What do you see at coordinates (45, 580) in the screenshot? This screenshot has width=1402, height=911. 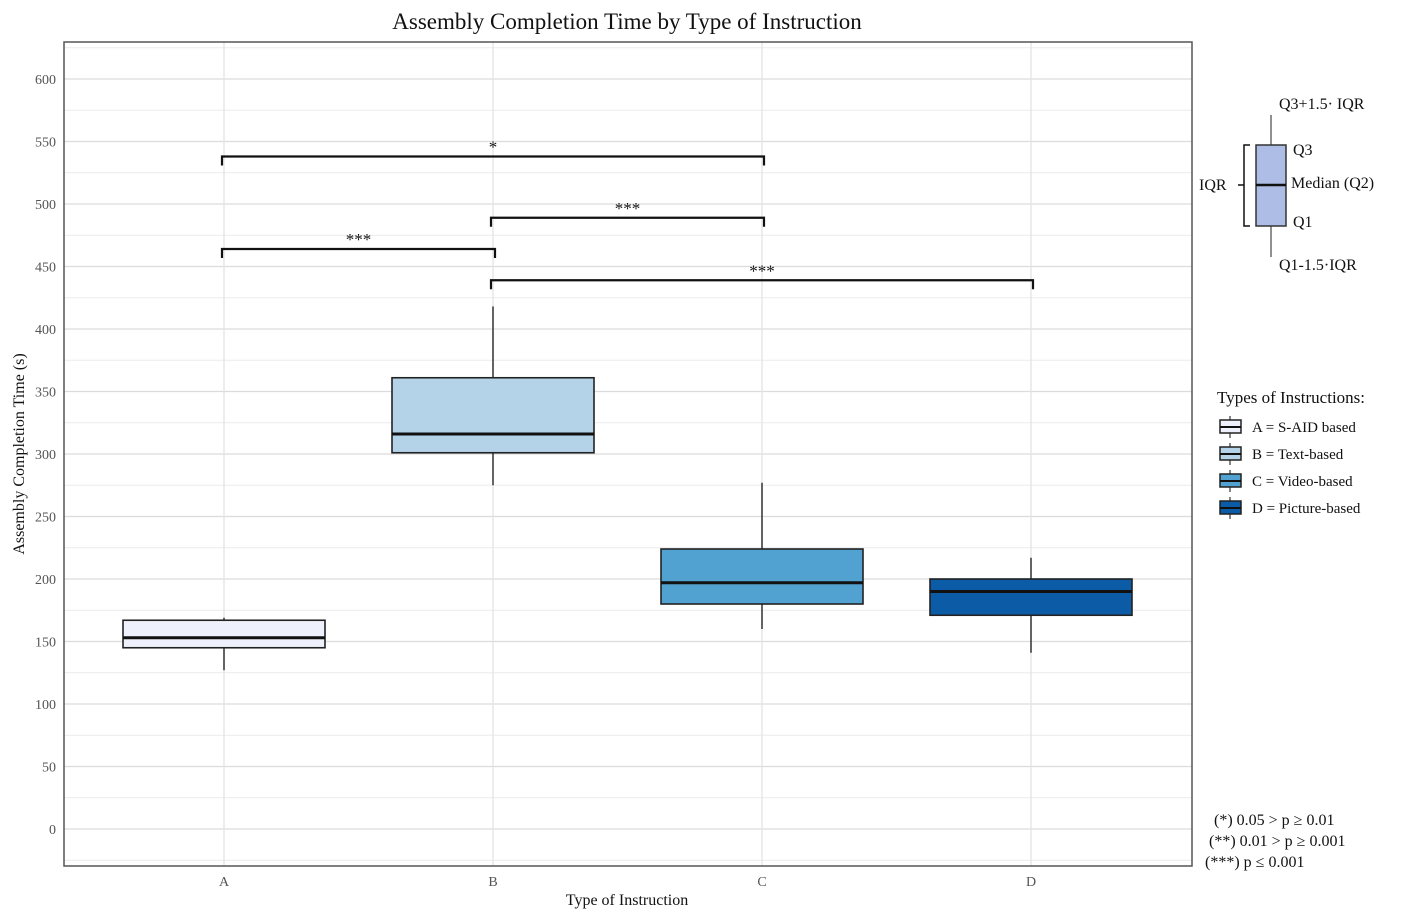 I see `y-tick-label: 200` at bounding box center [45, 580].